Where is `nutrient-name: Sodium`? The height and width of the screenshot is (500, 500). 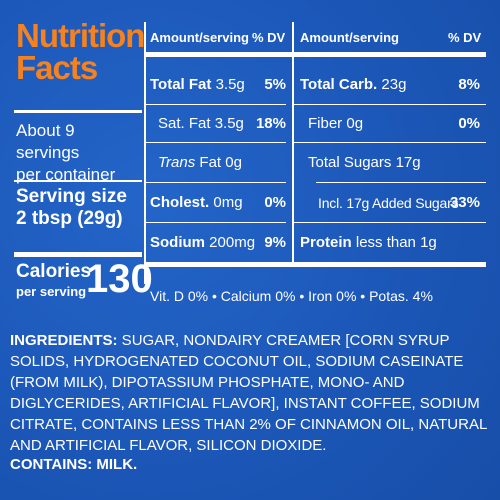
nutrient-name: Sodium is located at coordinates (177, 242).